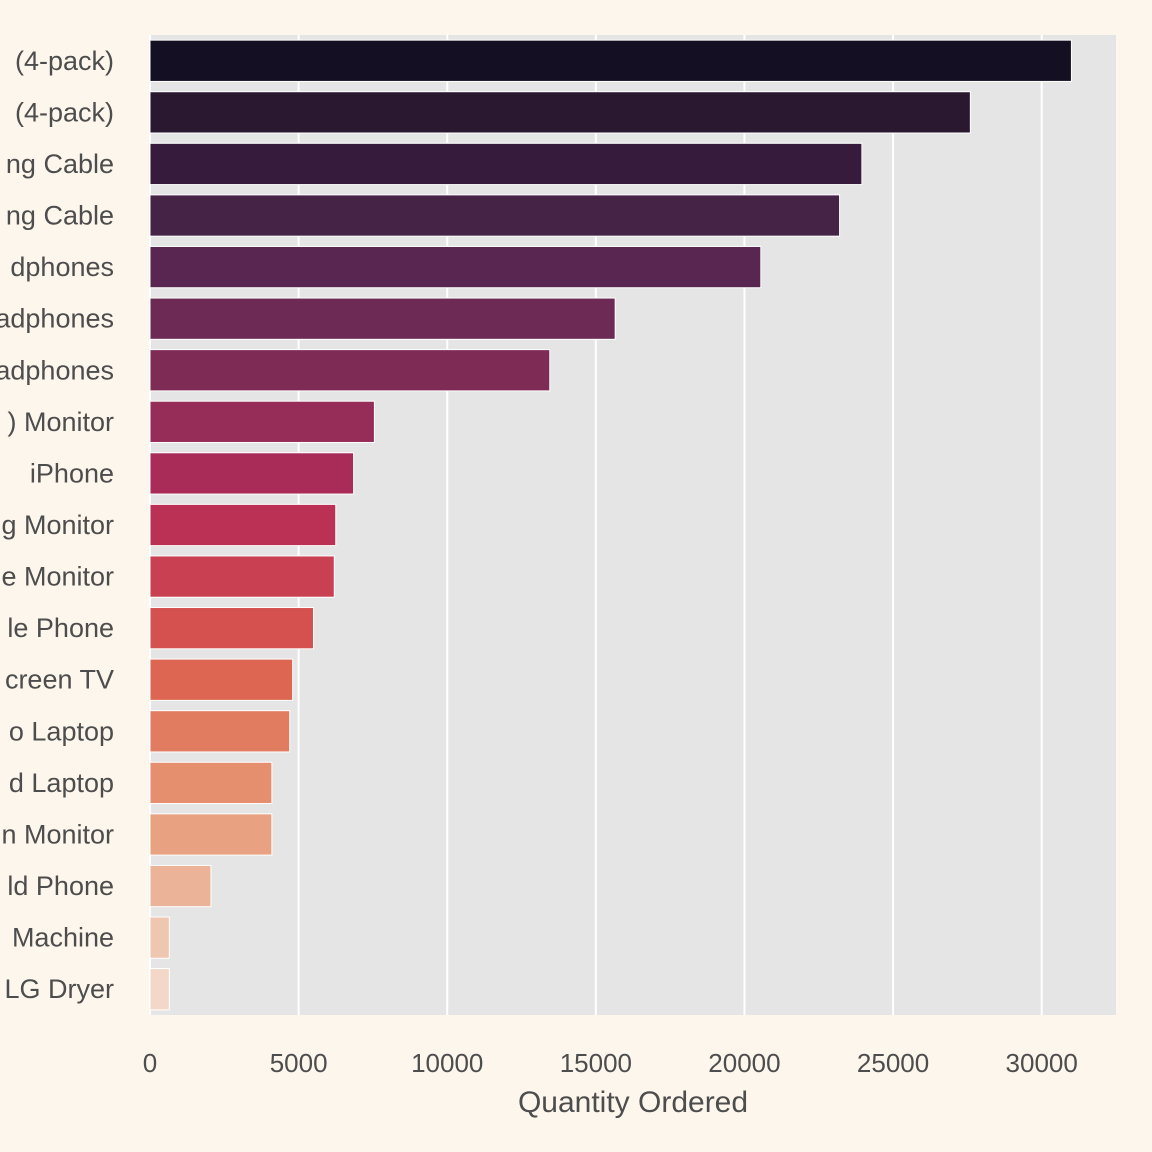 The height and width of the screenshot is (1152, 1152). I want to click on y-category-label: dphones, so click(62, 267).